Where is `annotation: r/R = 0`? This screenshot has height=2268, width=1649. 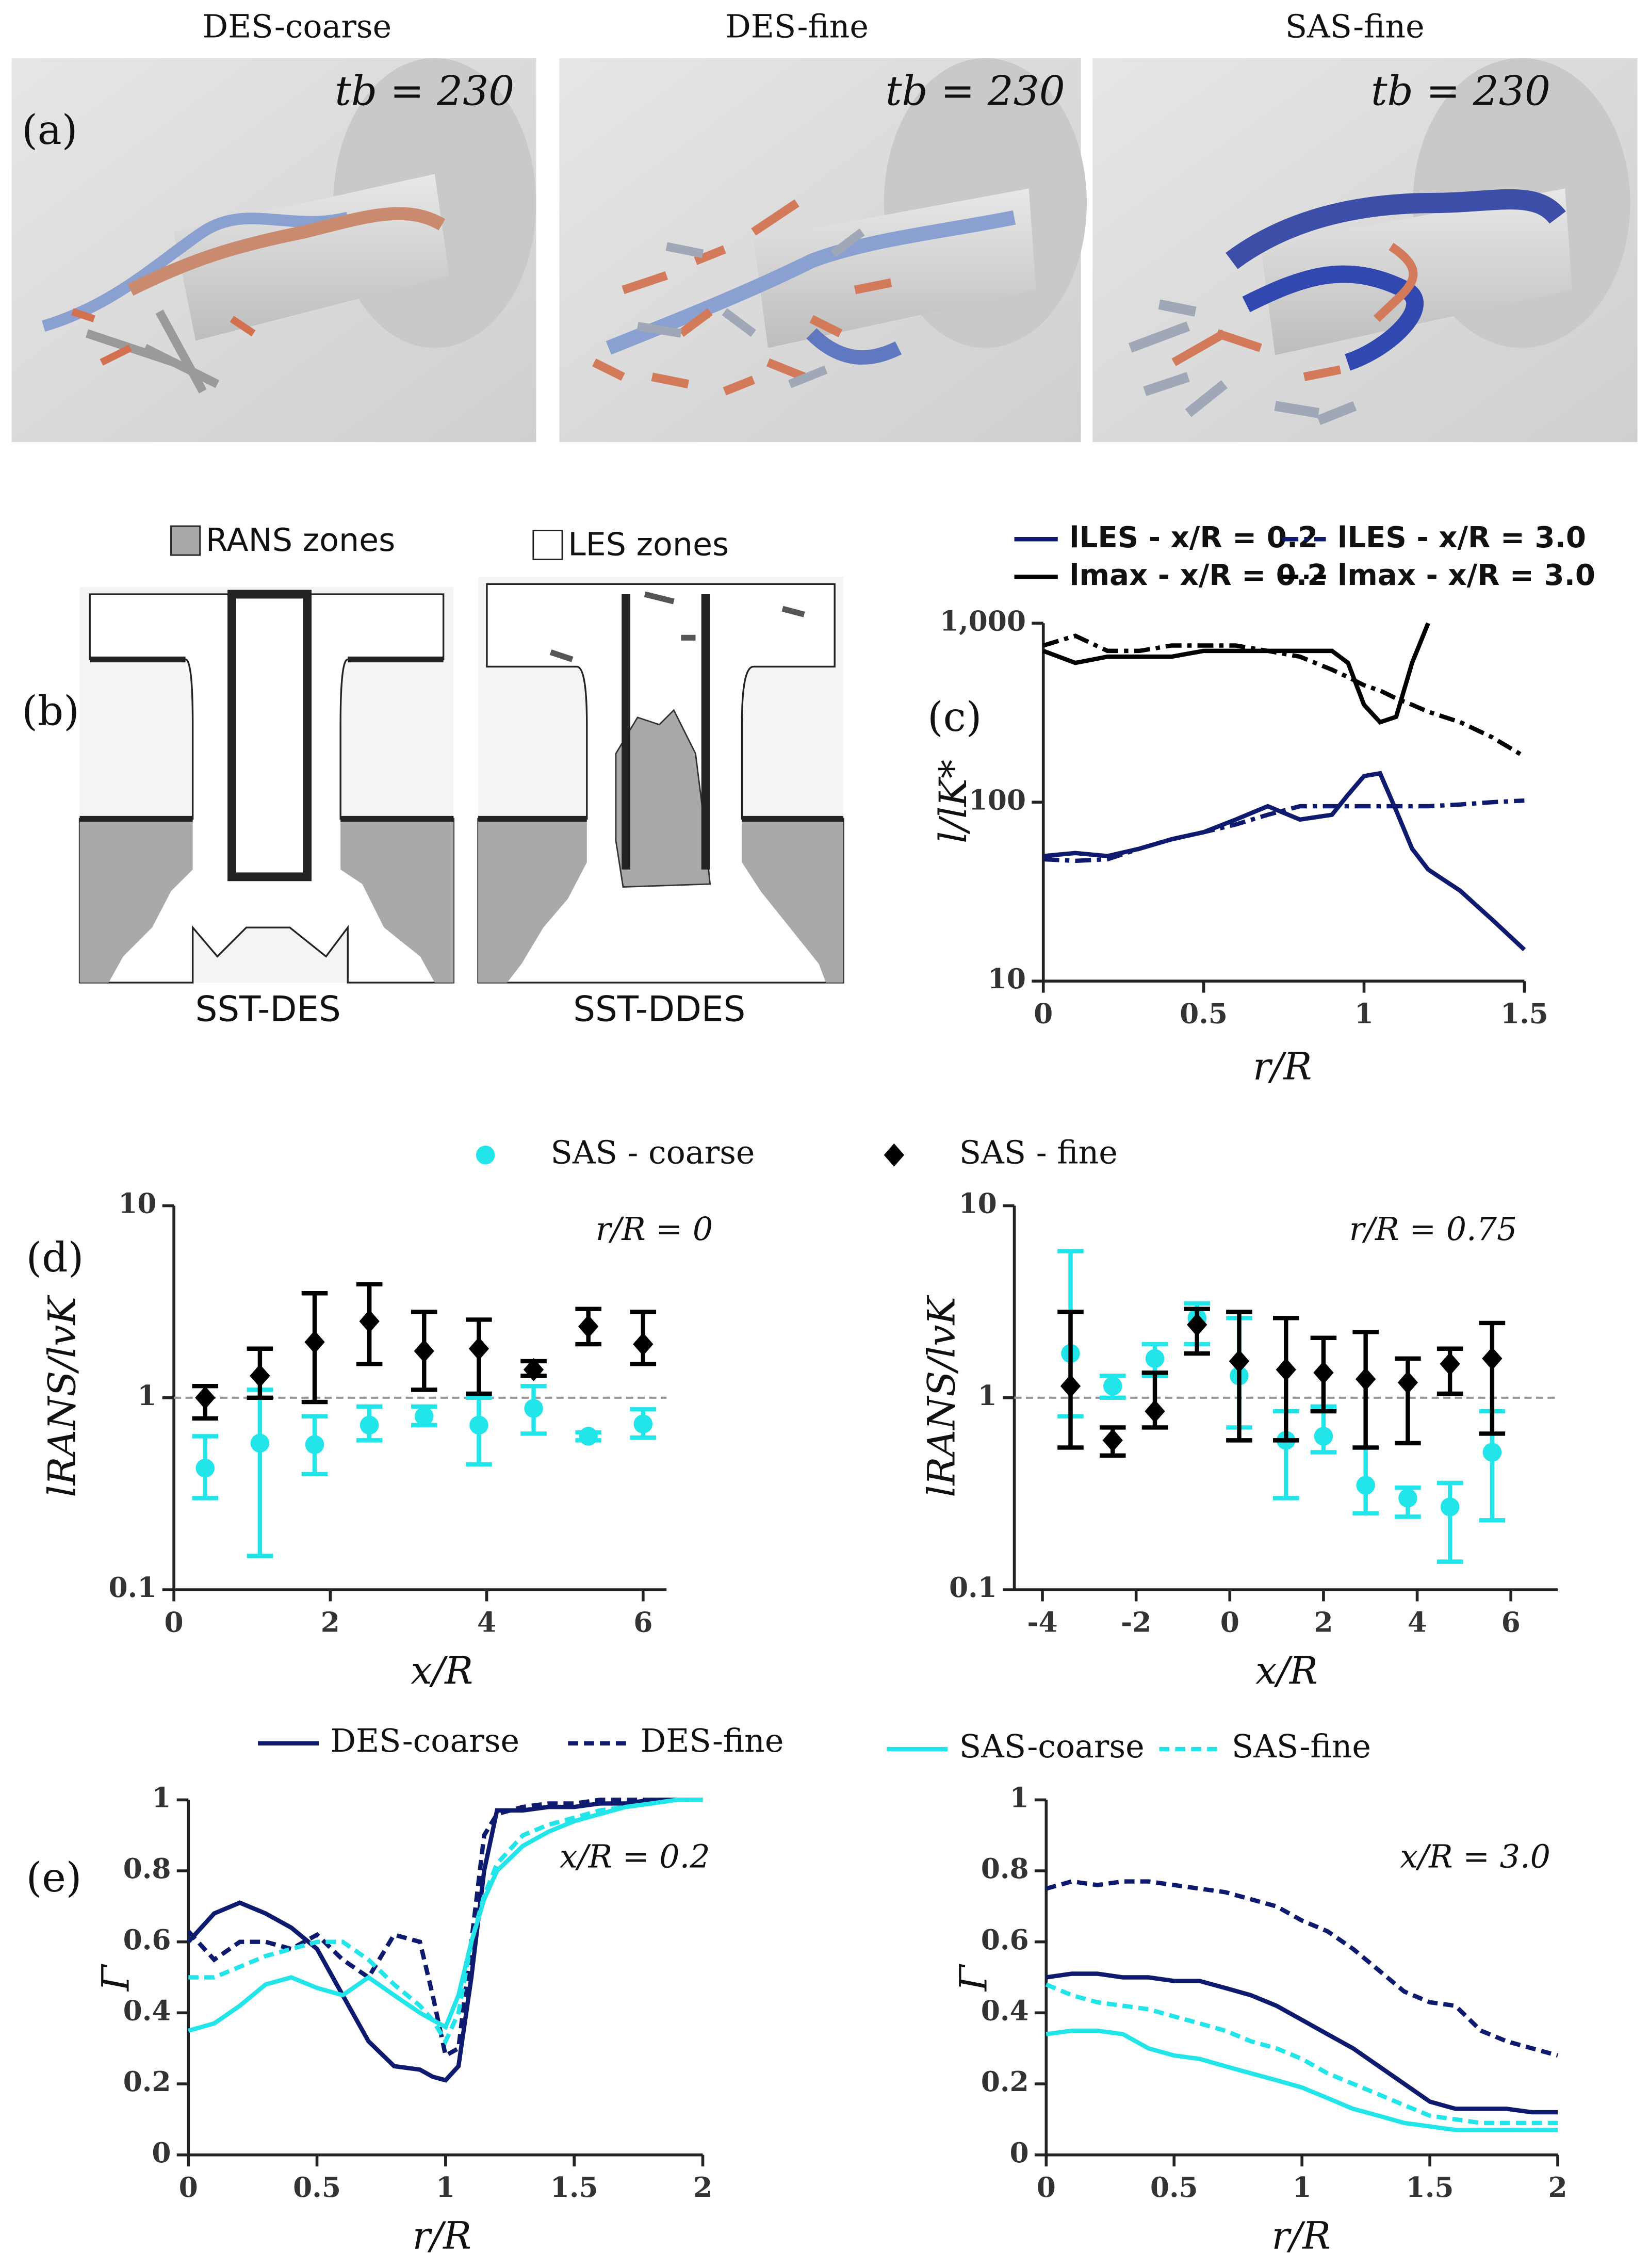 annotation: r/R = 0 is located at coordinates (654, 1229).